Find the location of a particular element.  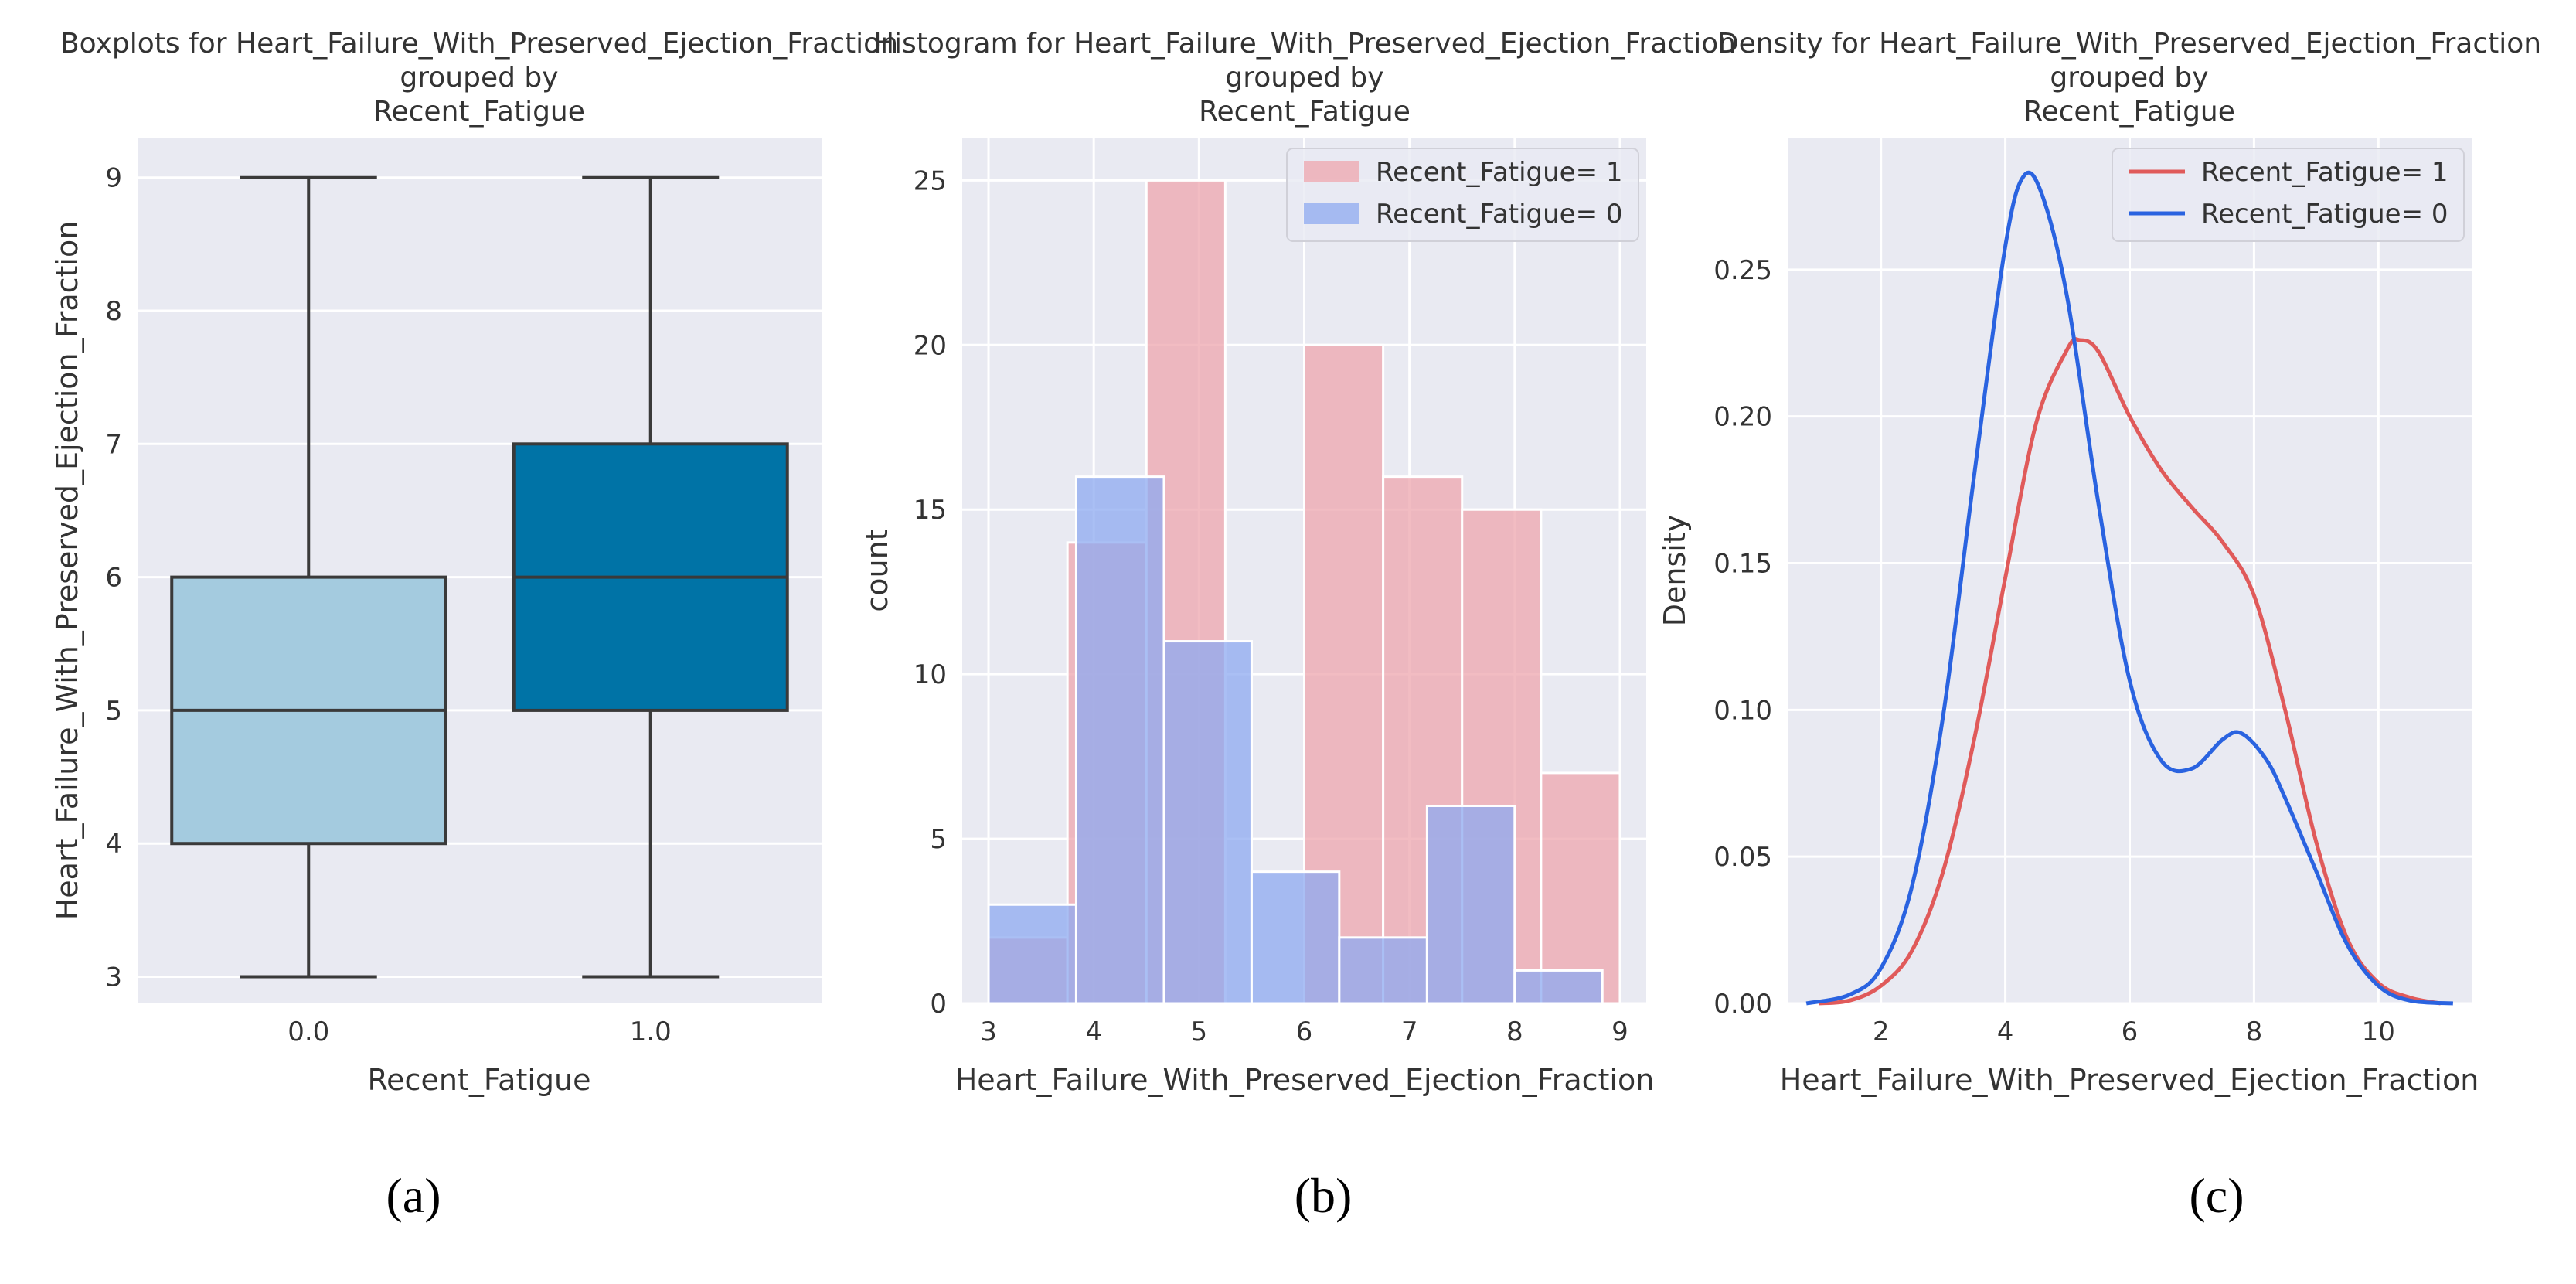

boxplot-x-axis-label: Recent_Fatigue is located at coordinates (478, 1080).